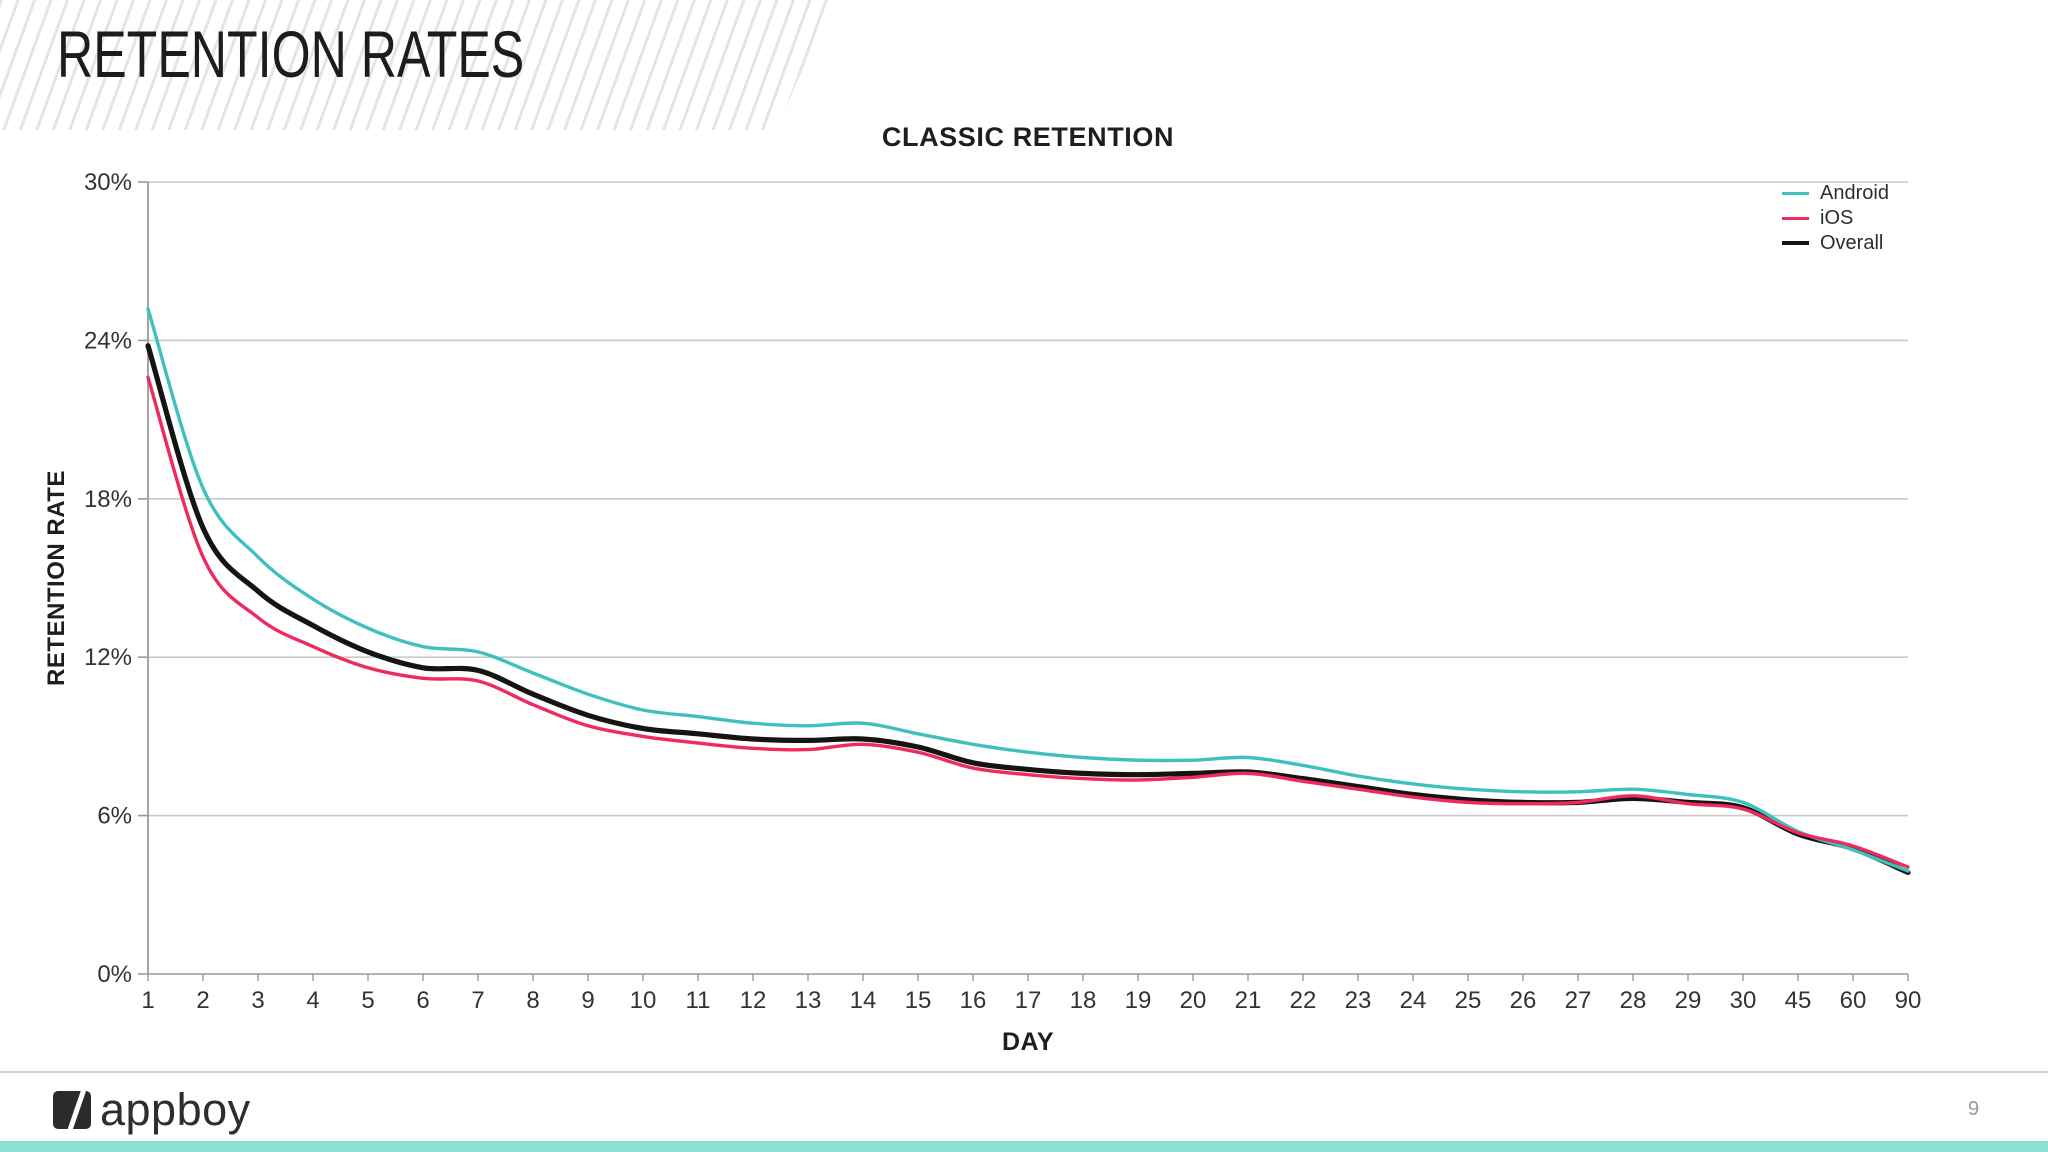  Describe the element at coordinates (1028, 137) in the screenshot. I see `chart-title: CLASSIC RETENTION` at that location.